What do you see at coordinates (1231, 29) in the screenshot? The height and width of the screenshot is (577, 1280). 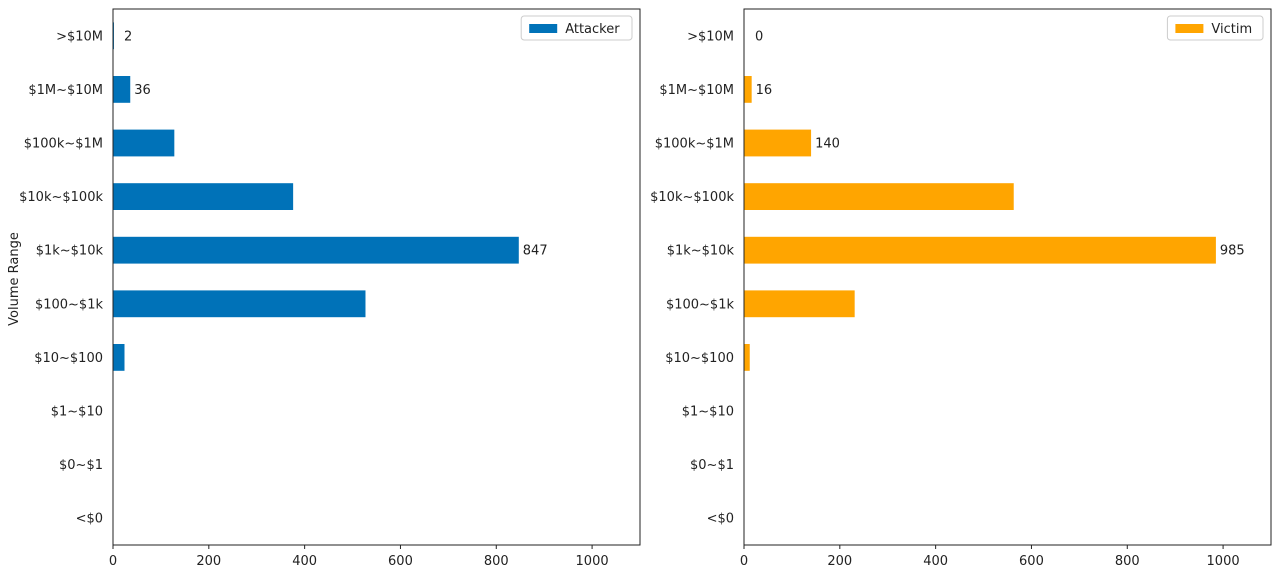 I see `legend-label: Victim` at bounding box center [1231, 29].